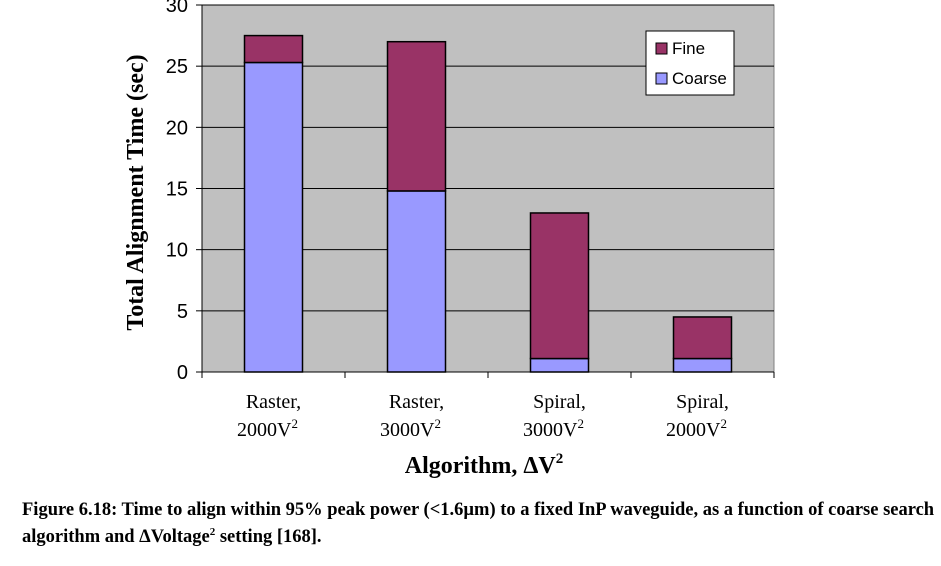 The width and height of the screenshot is (941, 566). I want to click on caption-text-end: setting [168]., so click(268, 537).